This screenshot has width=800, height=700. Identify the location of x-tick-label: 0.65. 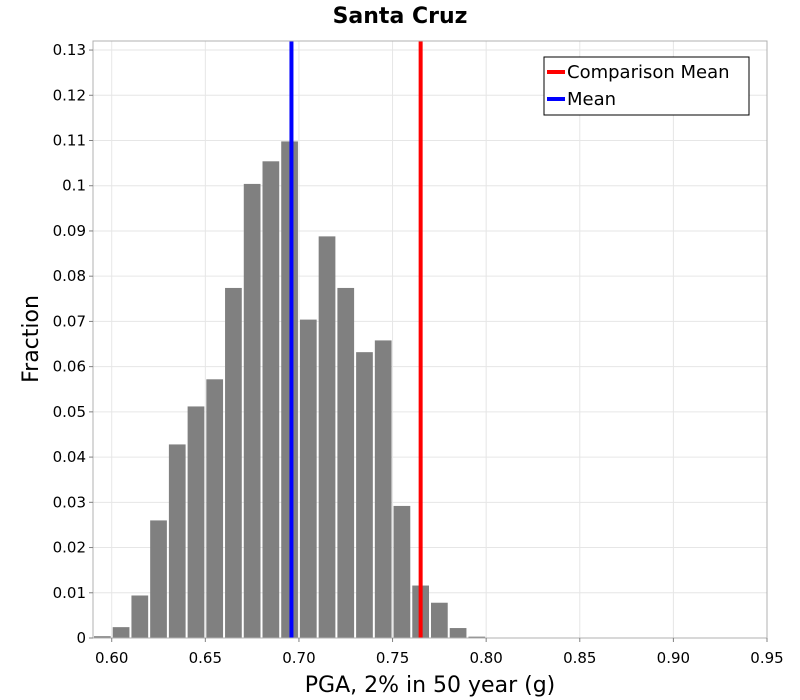
(205, 658).